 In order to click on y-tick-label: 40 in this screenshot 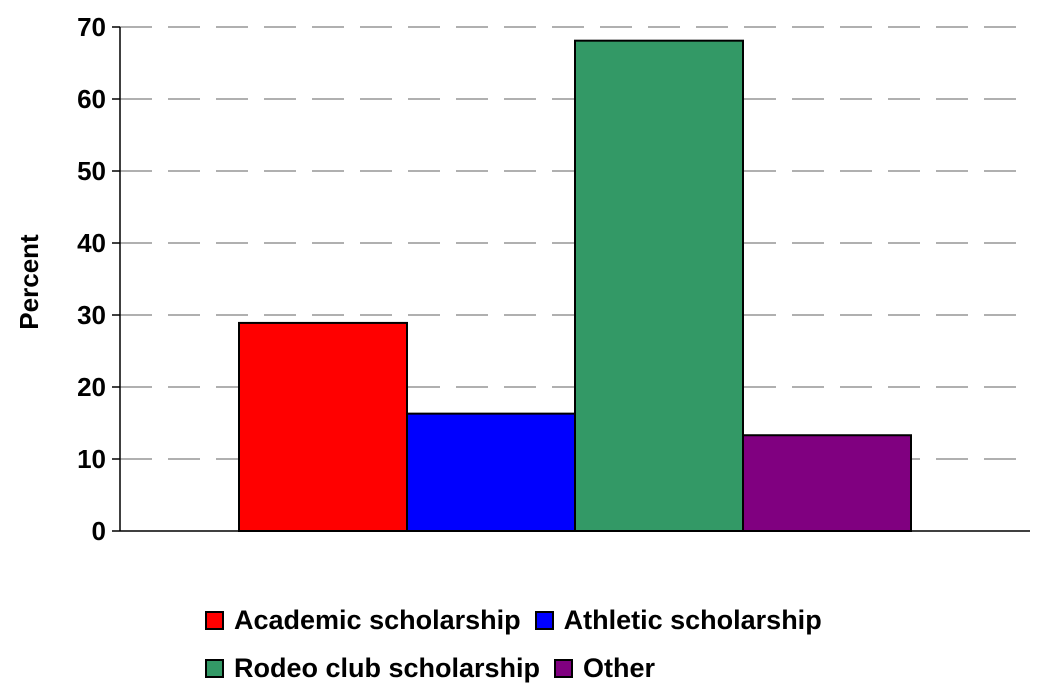, I will do `click(91, 243)`.